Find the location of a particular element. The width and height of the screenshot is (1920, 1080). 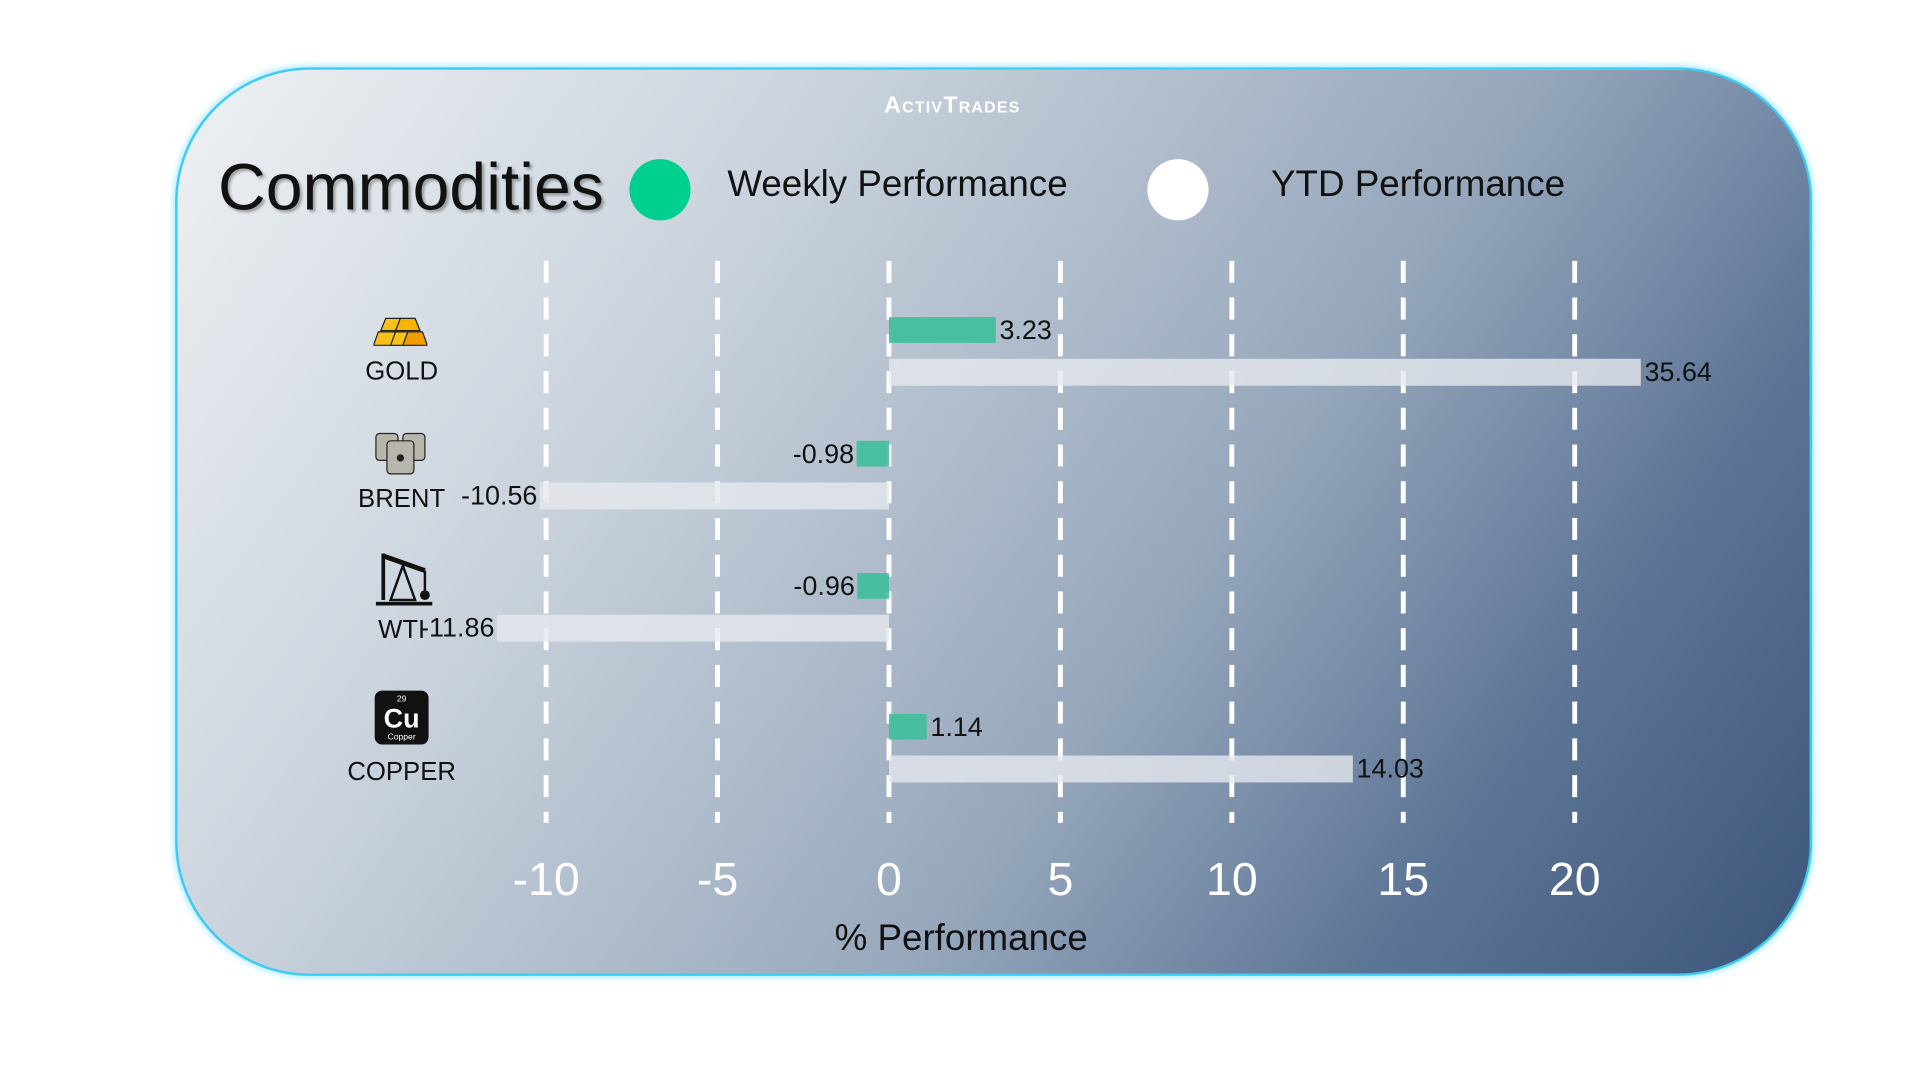

ytd-value-label: 35.64 is located at coordinates (1678, 371).